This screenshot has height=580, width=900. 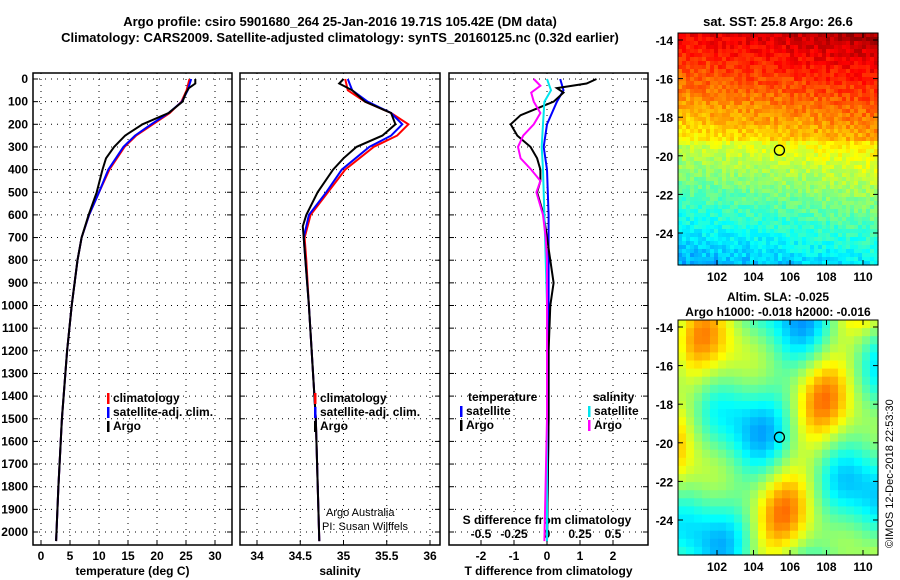 I want to click on series-line-satellite-adj-clim-, so click(x=353, y=310).